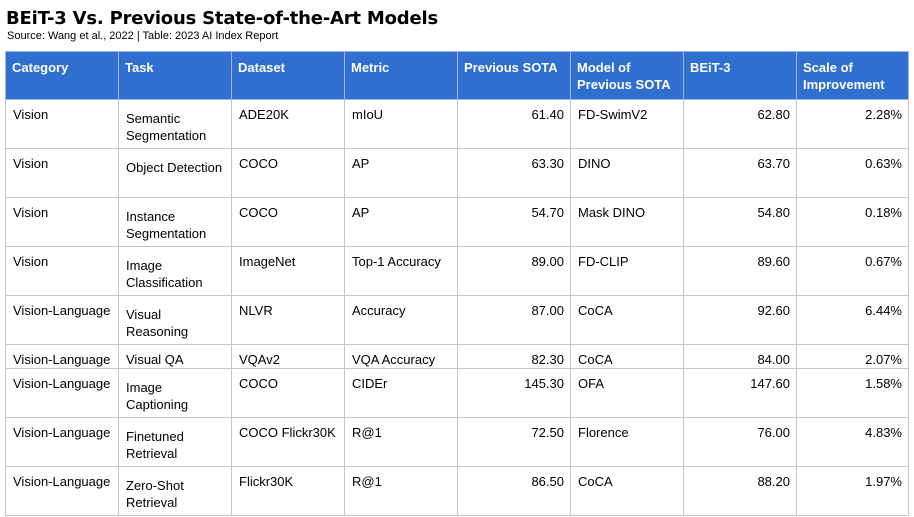  I want to click on cell-improvement: 0.18%, so click(852, 222).